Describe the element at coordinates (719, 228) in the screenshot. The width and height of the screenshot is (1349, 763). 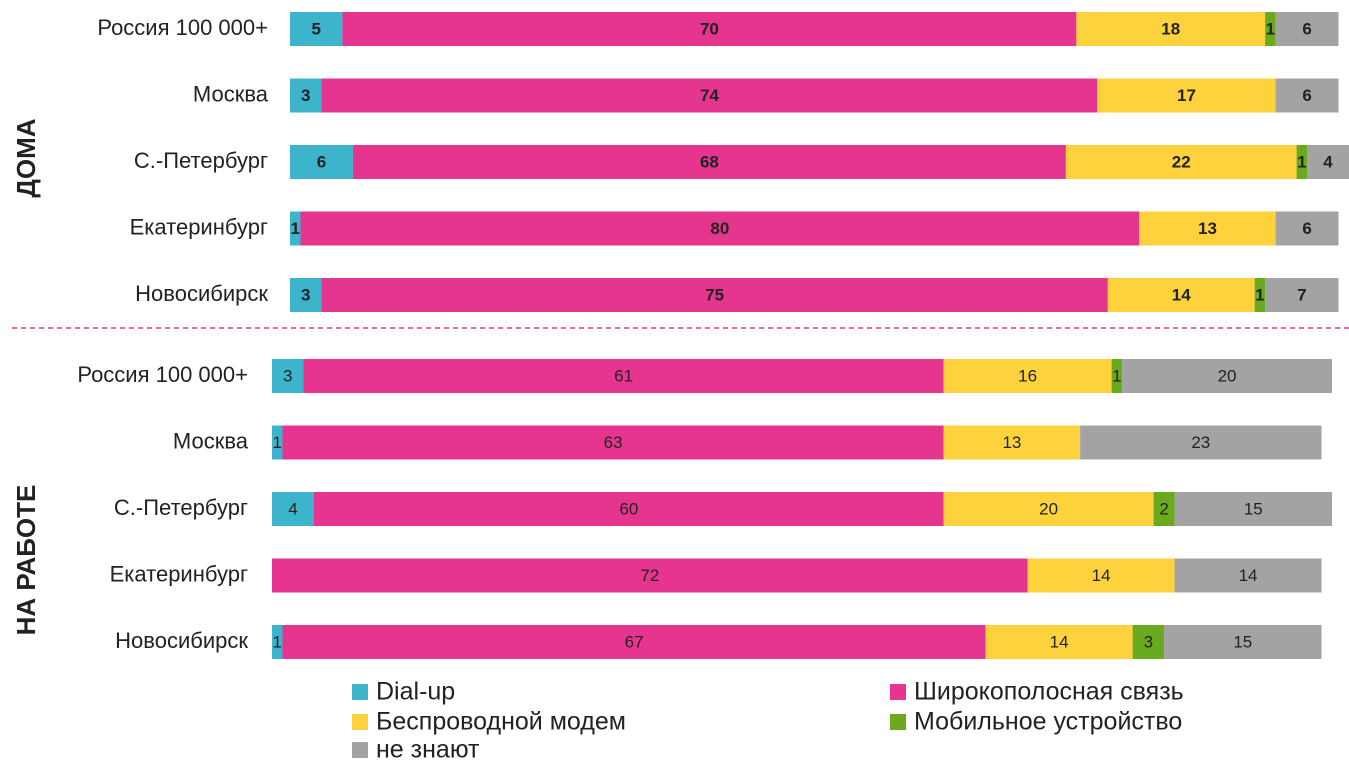
I see `value-label: 80` at that location.